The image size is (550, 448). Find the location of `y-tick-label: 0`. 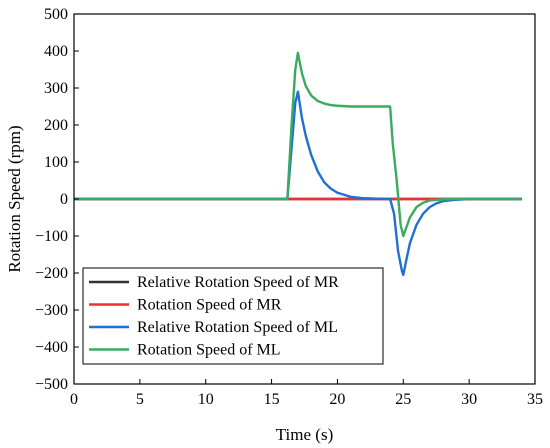

y-tick-label: 0 is located at coordinates (64, 199).